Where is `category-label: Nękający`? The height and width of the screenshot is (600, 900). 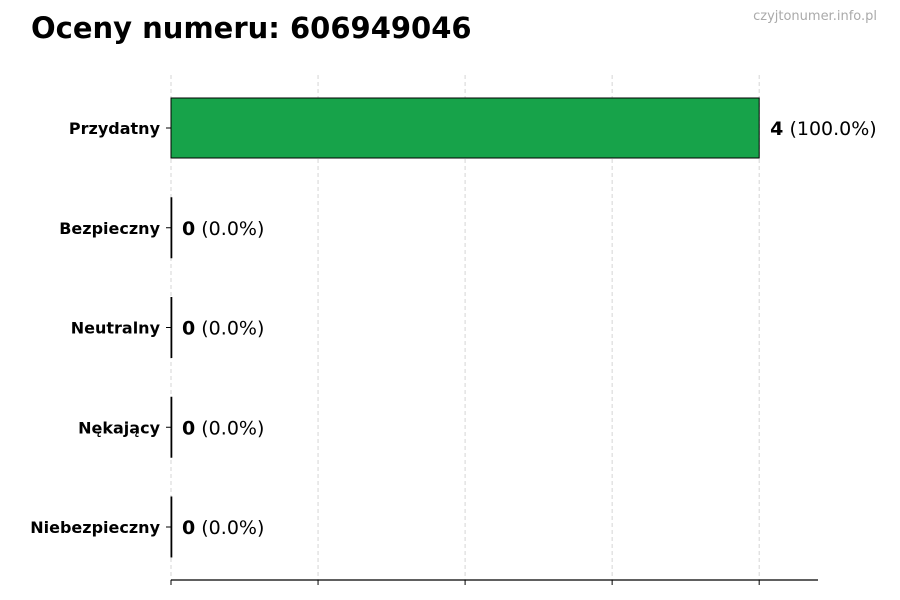
category-label: Nękający is located at coordinates (119, 427).